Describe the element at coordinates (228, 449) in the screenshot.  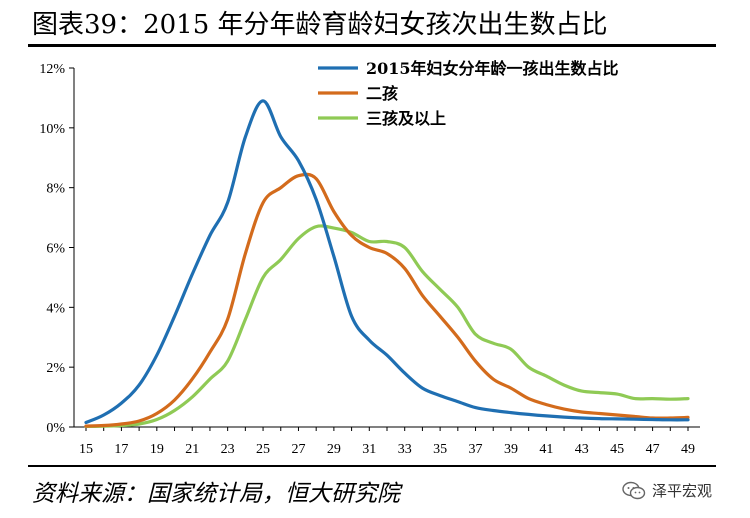
I see `x-tick-label: 23` at that location.